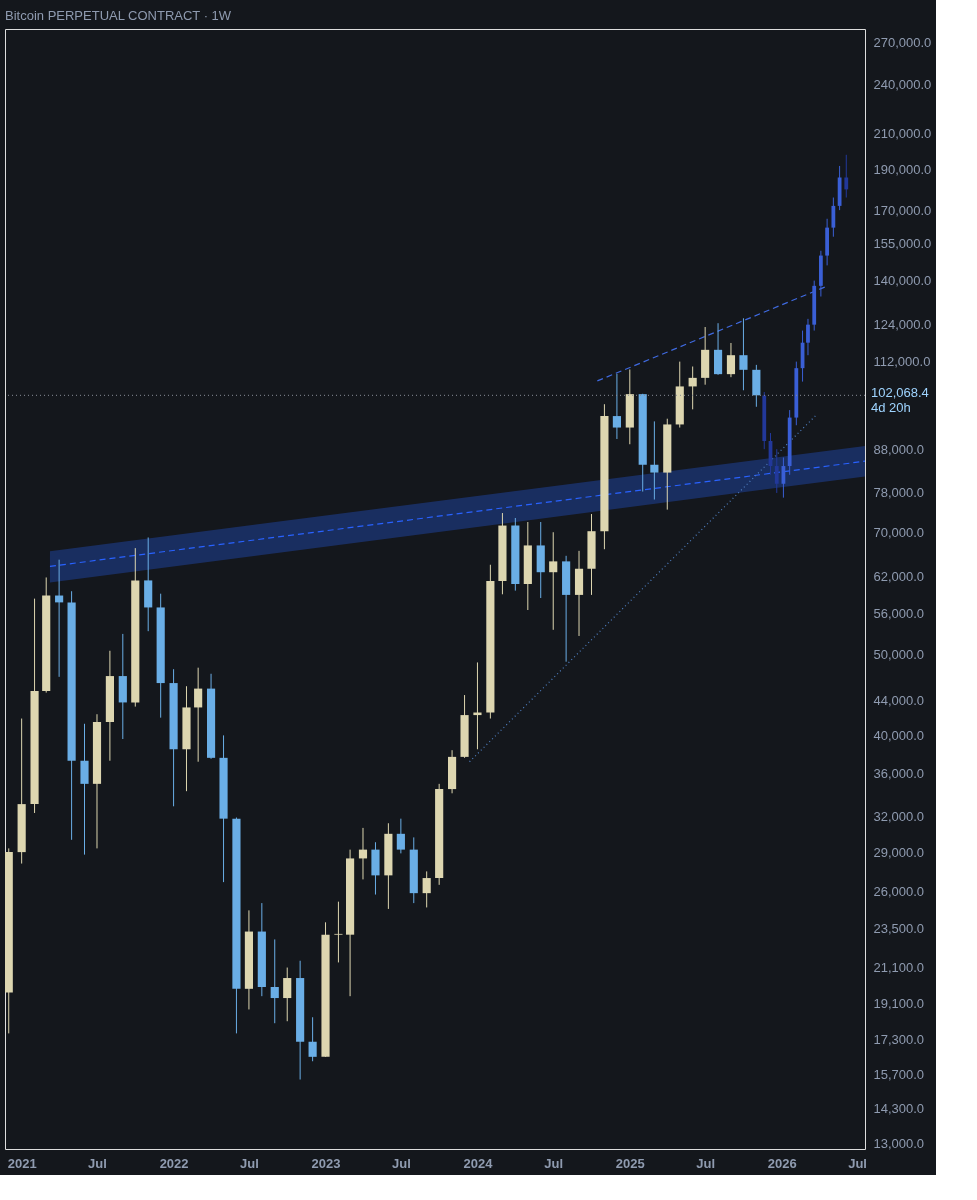 The width and height of the screenshot is (977, 1200). What do you see at coordinates (899, 1040) in the screenshot?
I see `y-tick-label: 17,300.0` at bounding box center [899, 1040].